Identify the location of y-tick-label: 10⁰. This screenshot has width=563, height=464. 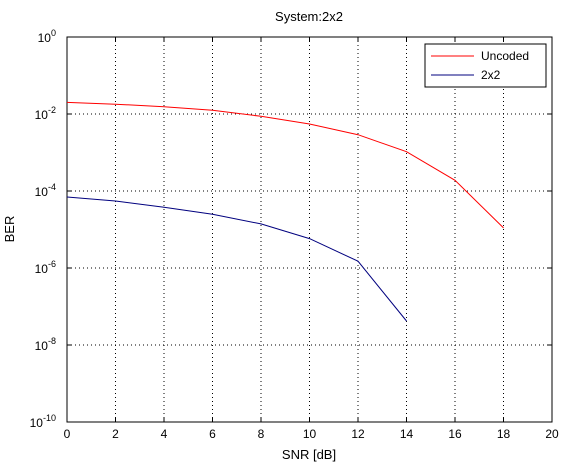
(47, 36).